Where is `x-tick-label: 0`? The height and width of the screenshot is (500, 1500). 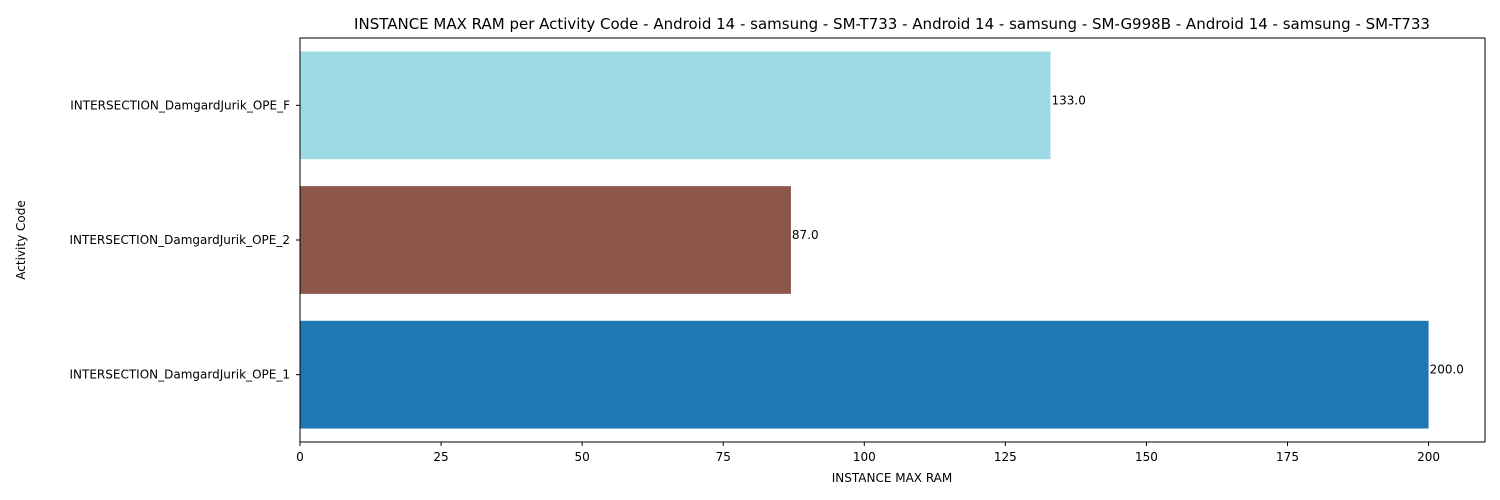
x-tick-label: 0 is located at coordinates (300, 457).